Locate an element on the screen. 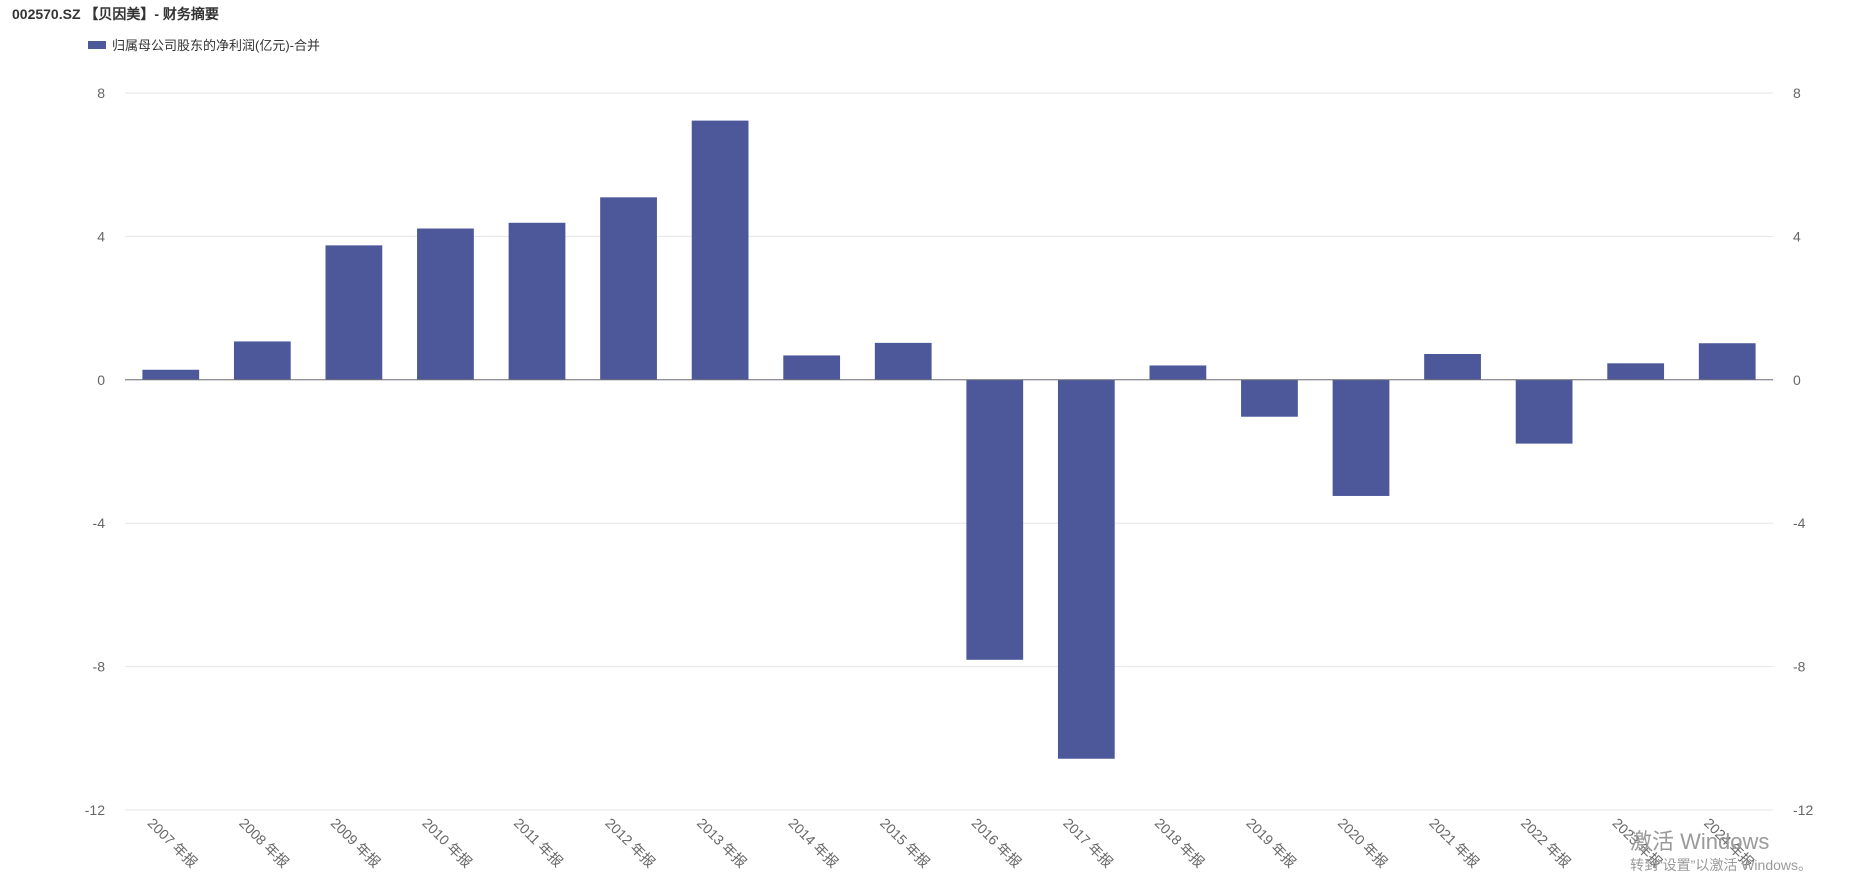 This screenshot has height=875, width=1865. x-tick-label: 2007 年报 is located at coordinates (173, 843).